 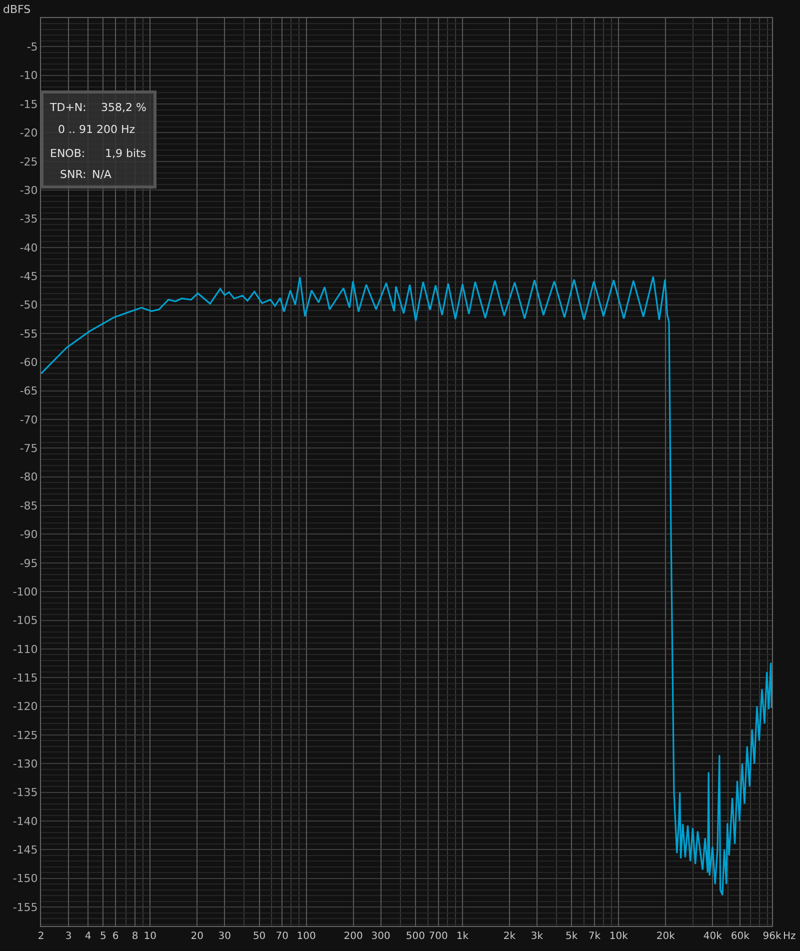 What do you see at coordinates (282, 936) in the screenshot?
I see `x-tick-label: 70` at bounding box center [282, 936].